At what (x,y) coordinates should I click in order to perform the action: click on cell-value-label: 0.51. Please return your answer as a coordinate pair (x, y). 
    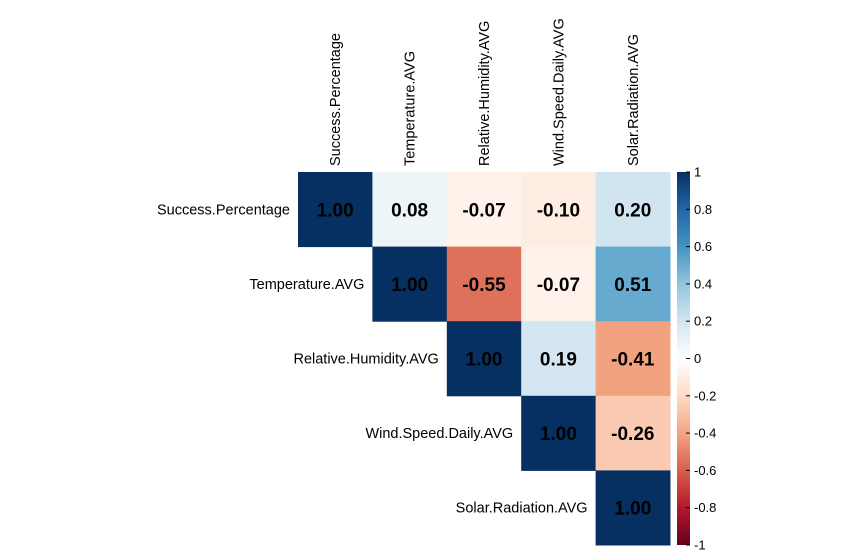
    Looking at the image, I should click on (632, 285).